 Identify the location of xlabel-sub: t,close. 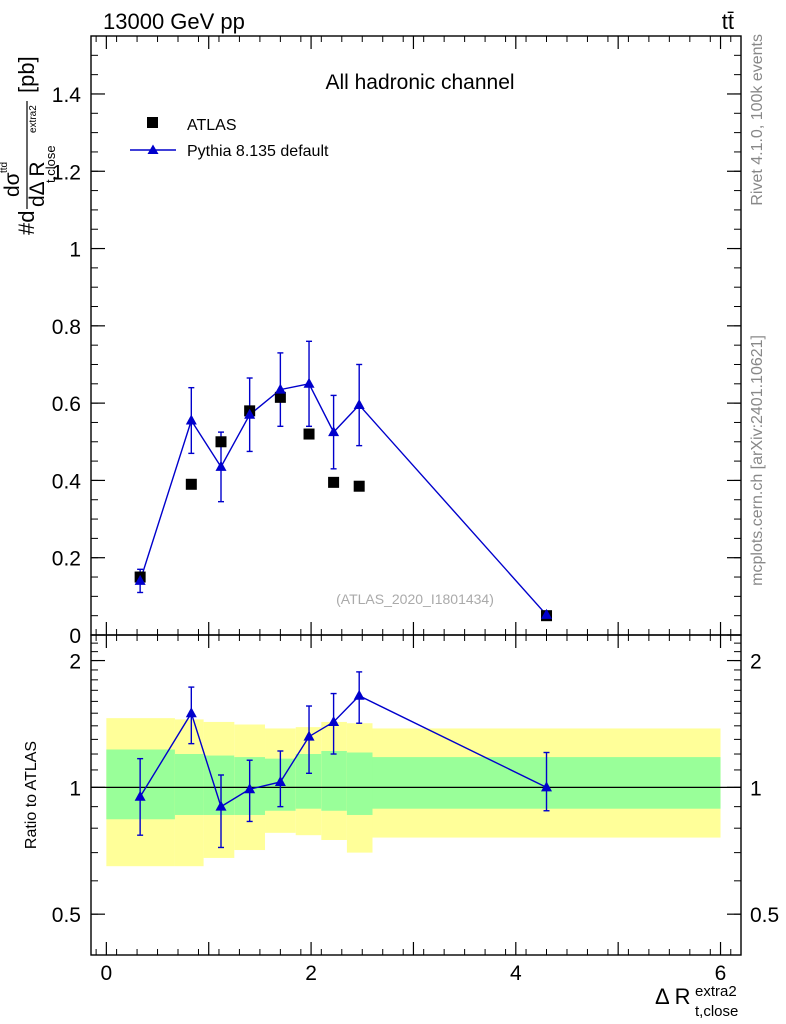
(716, 1011).